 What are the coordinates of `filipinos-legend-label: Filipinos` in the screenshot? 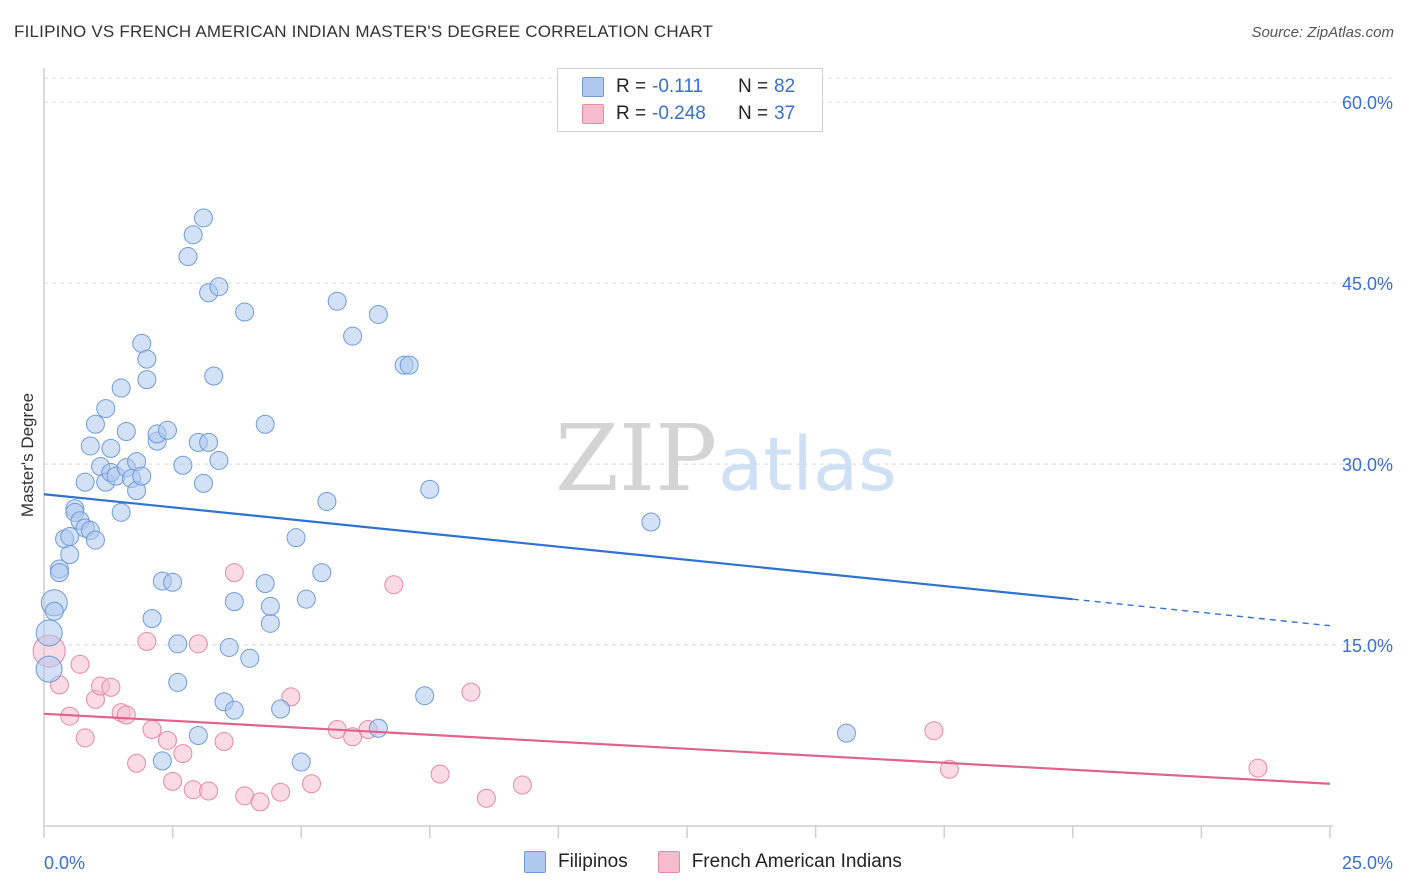 It's located at (593, 861).